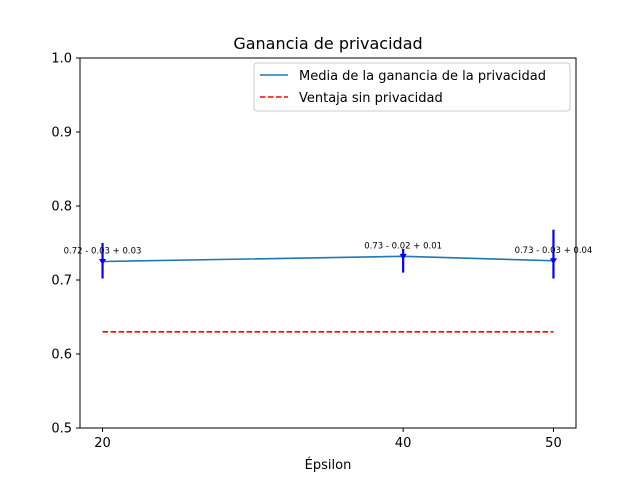 The width and height of the screenshot is (640, 480). I want to click on y-tick-label: 1.0, so click(61, 59).